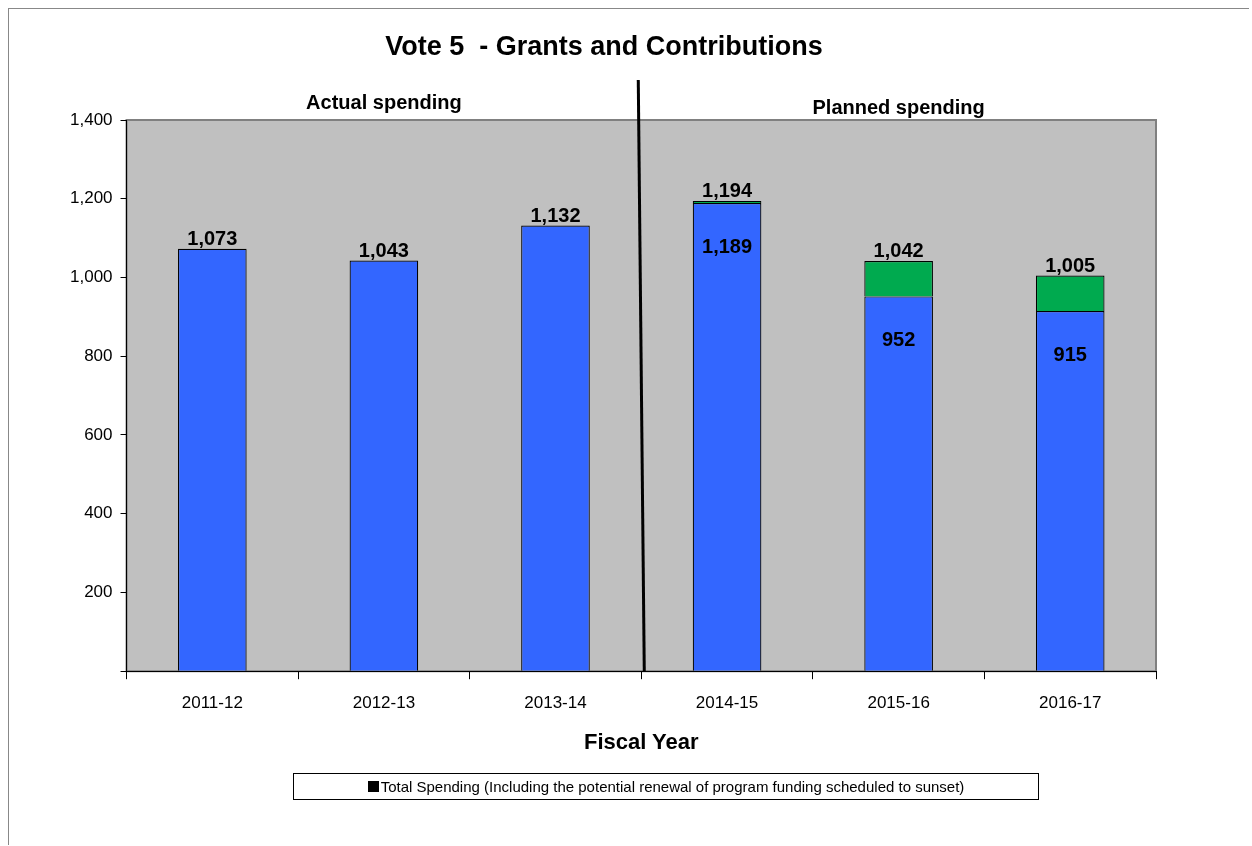 The width and height of the screenshot is (1252, 846). I want to click on total-label: 1,194, so click(727, 190).